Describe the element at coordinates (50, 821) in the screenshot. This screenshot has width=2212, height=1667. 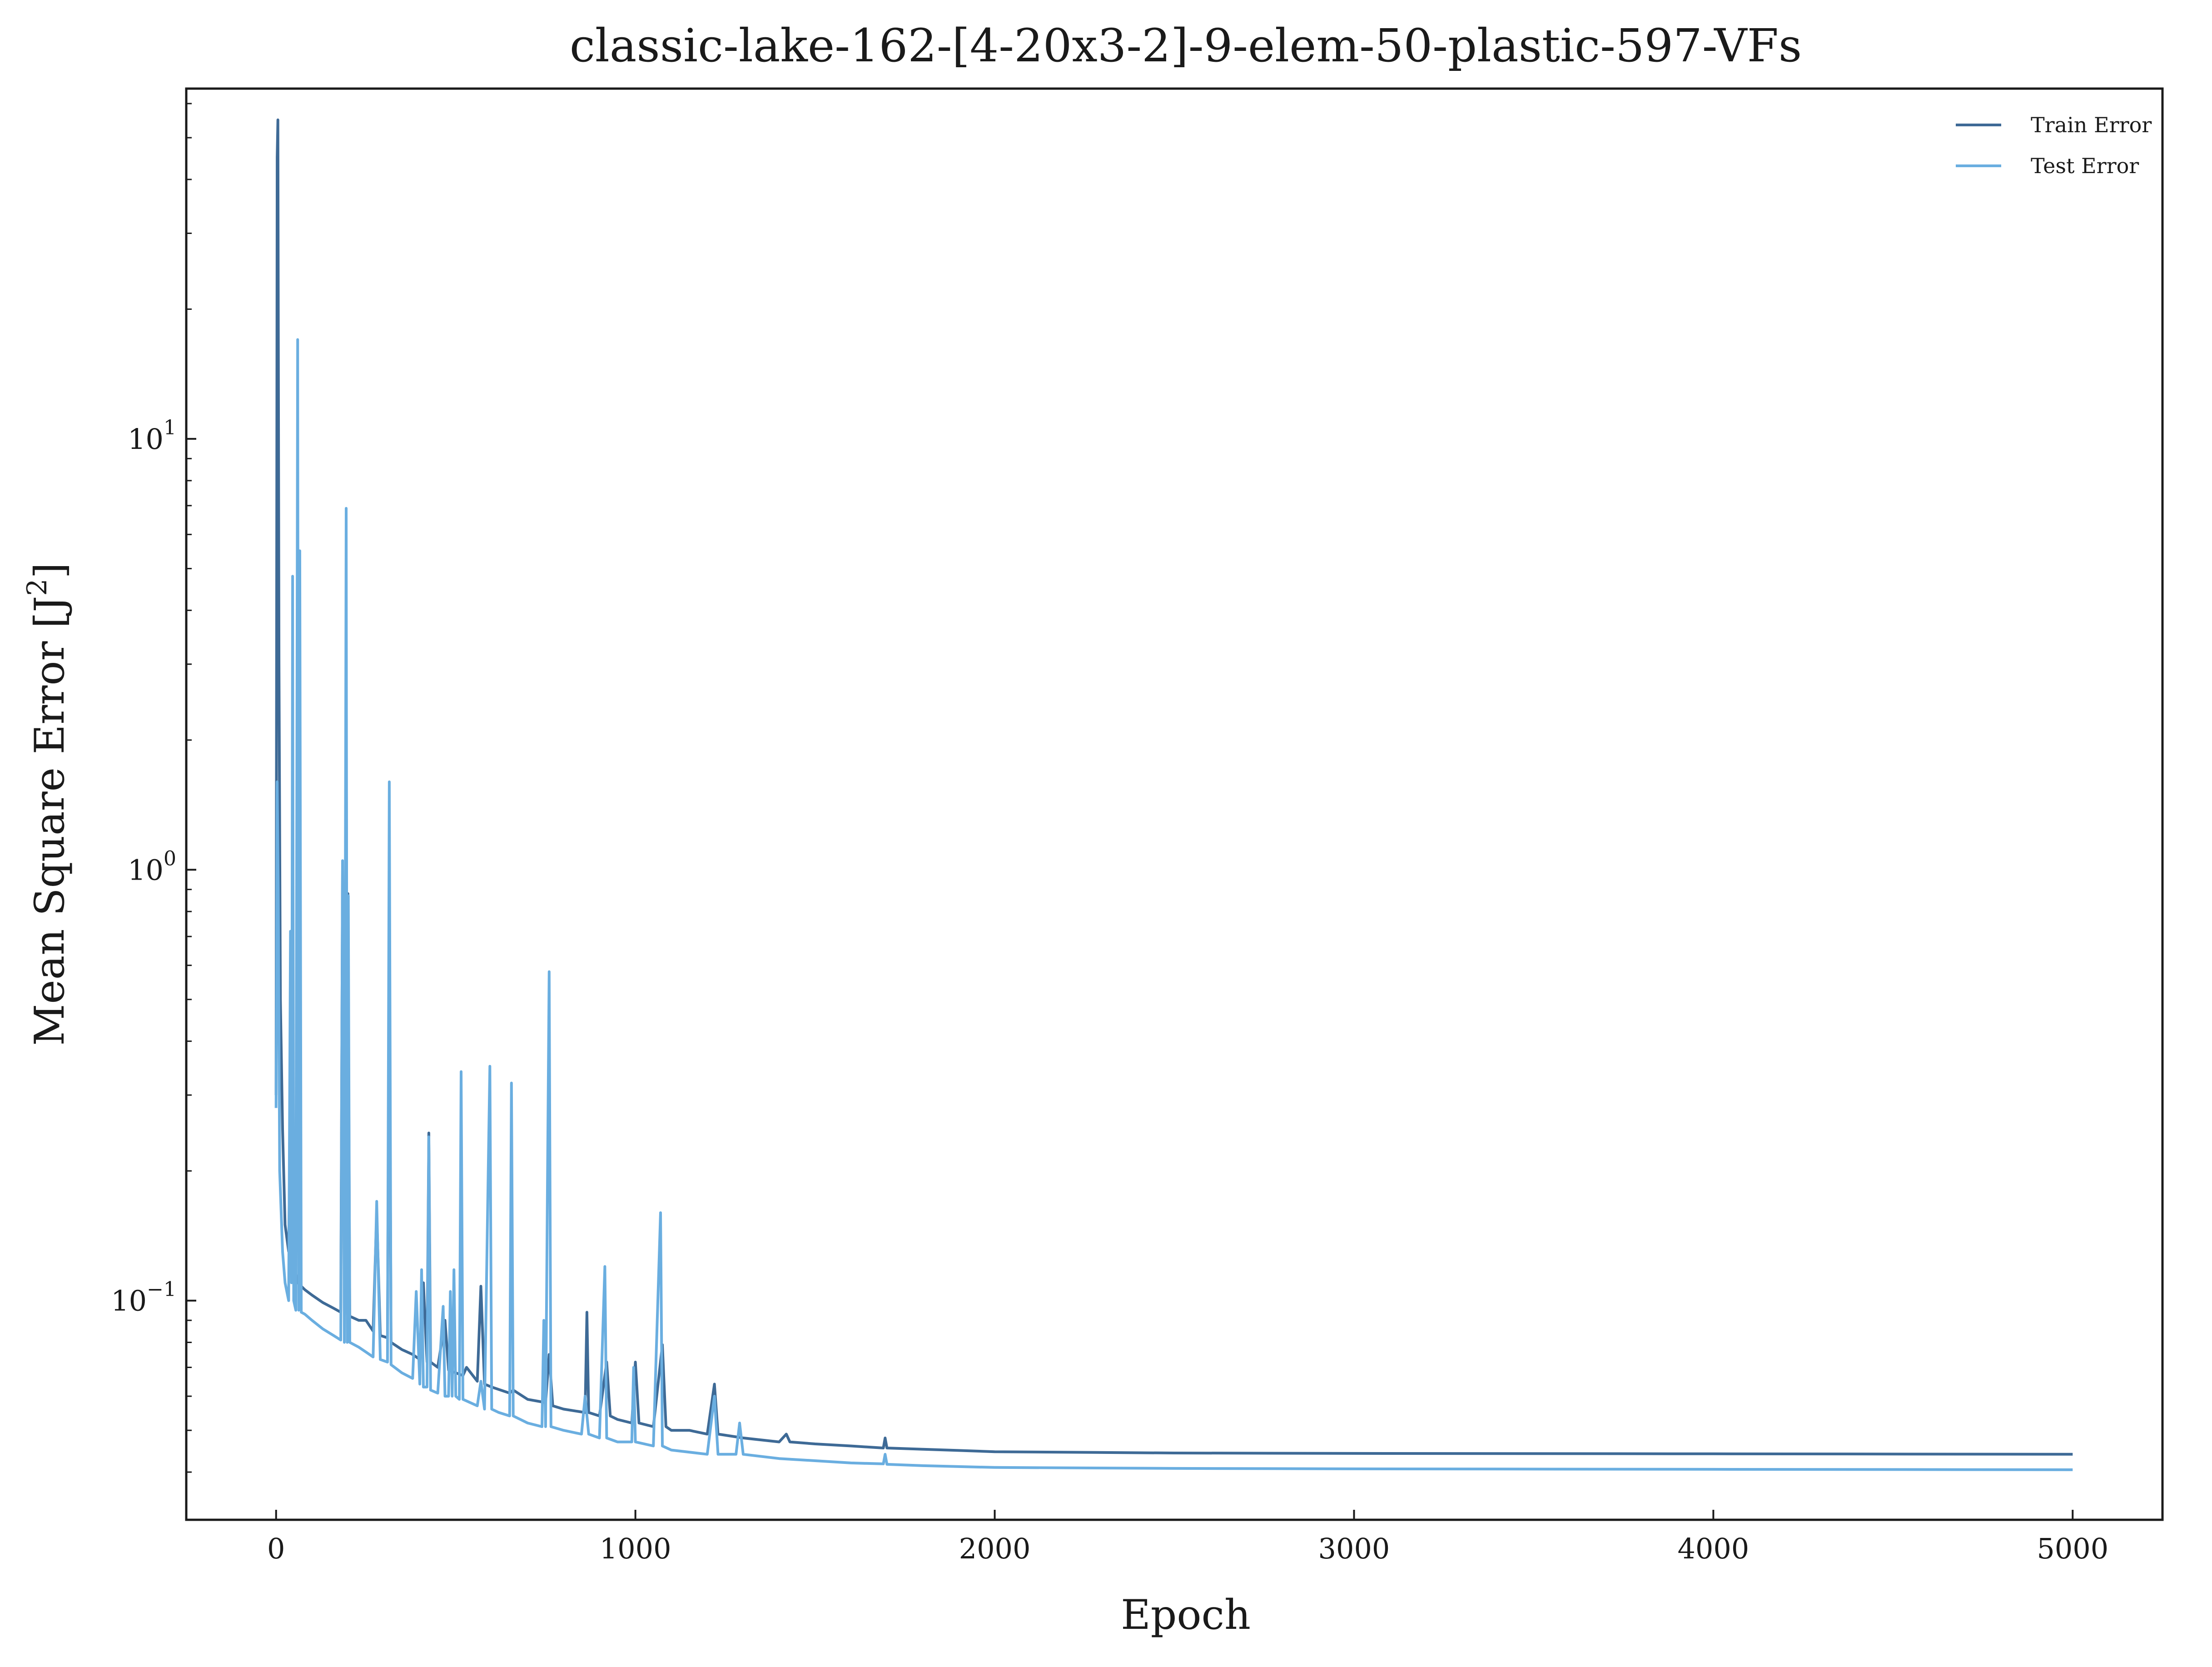
I see `y-axis-label-main: Mean Square Error [J` at that location.